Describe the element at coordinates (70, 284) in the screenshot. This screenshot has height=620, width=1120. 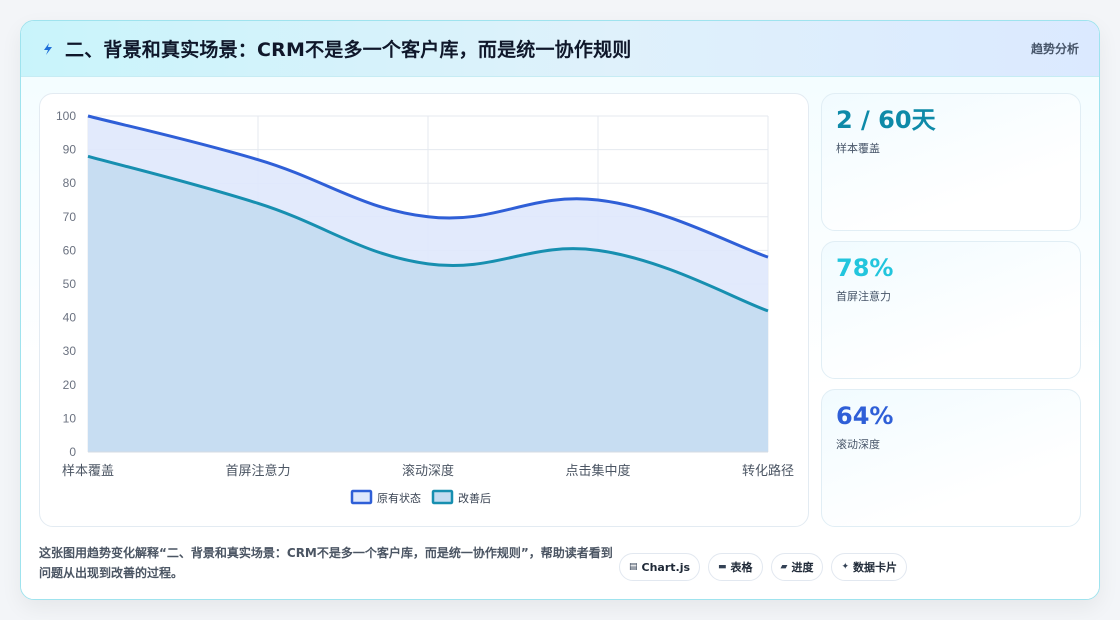
I see `y-tick-label: 50` at that location.